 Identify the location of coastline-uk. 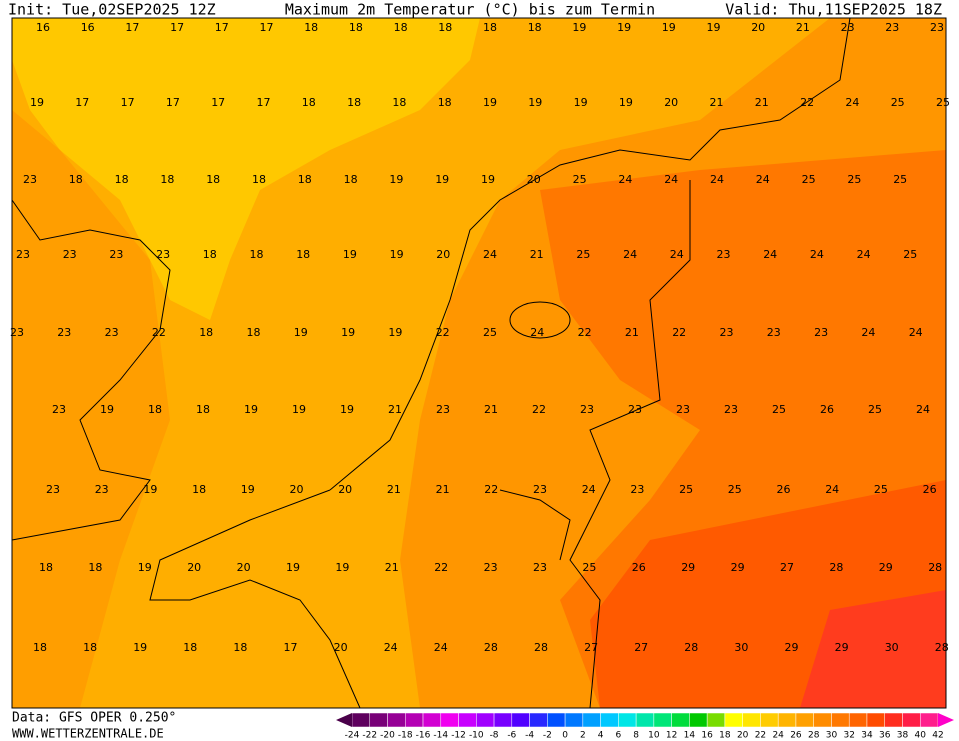
(91, 370).